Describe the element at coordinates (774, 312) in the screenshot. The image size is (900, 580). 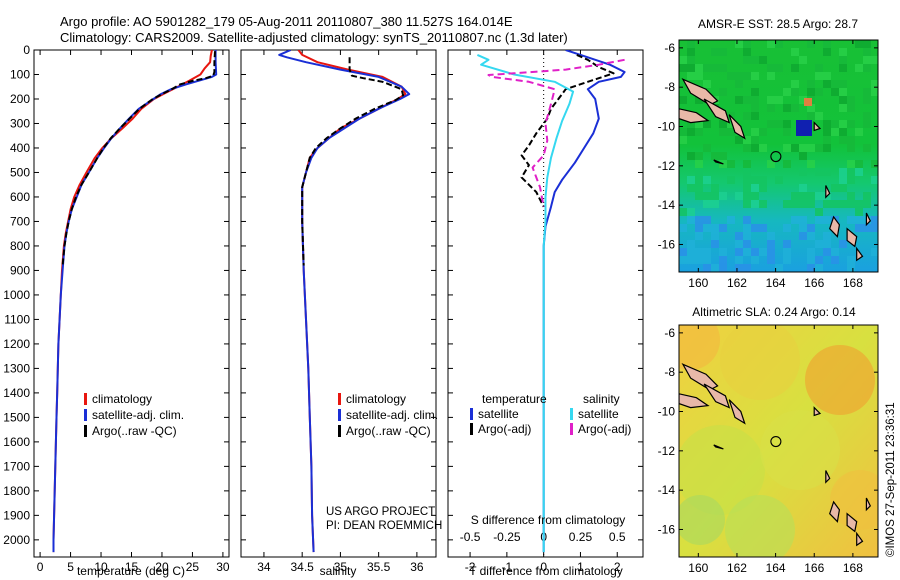
I see `sla-map-title: Altimetric SLA: 0.24 Argo: 0.14` at that location.